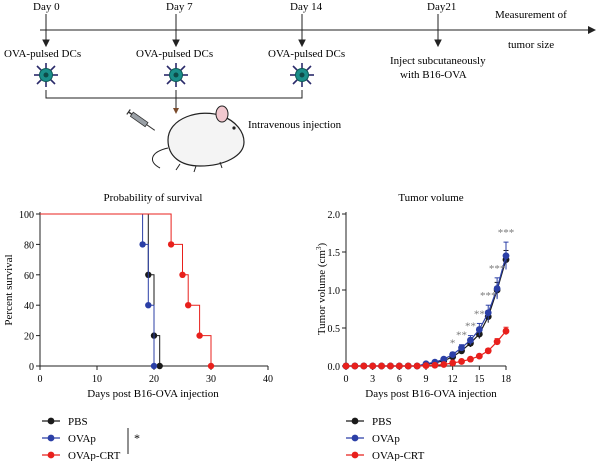 This screenshot has width=600, height=461. Describe the element at coordinates (321, 289) in the screenshot. I see `tumor-ylabel: Tumor volume (cm3)` at that location.